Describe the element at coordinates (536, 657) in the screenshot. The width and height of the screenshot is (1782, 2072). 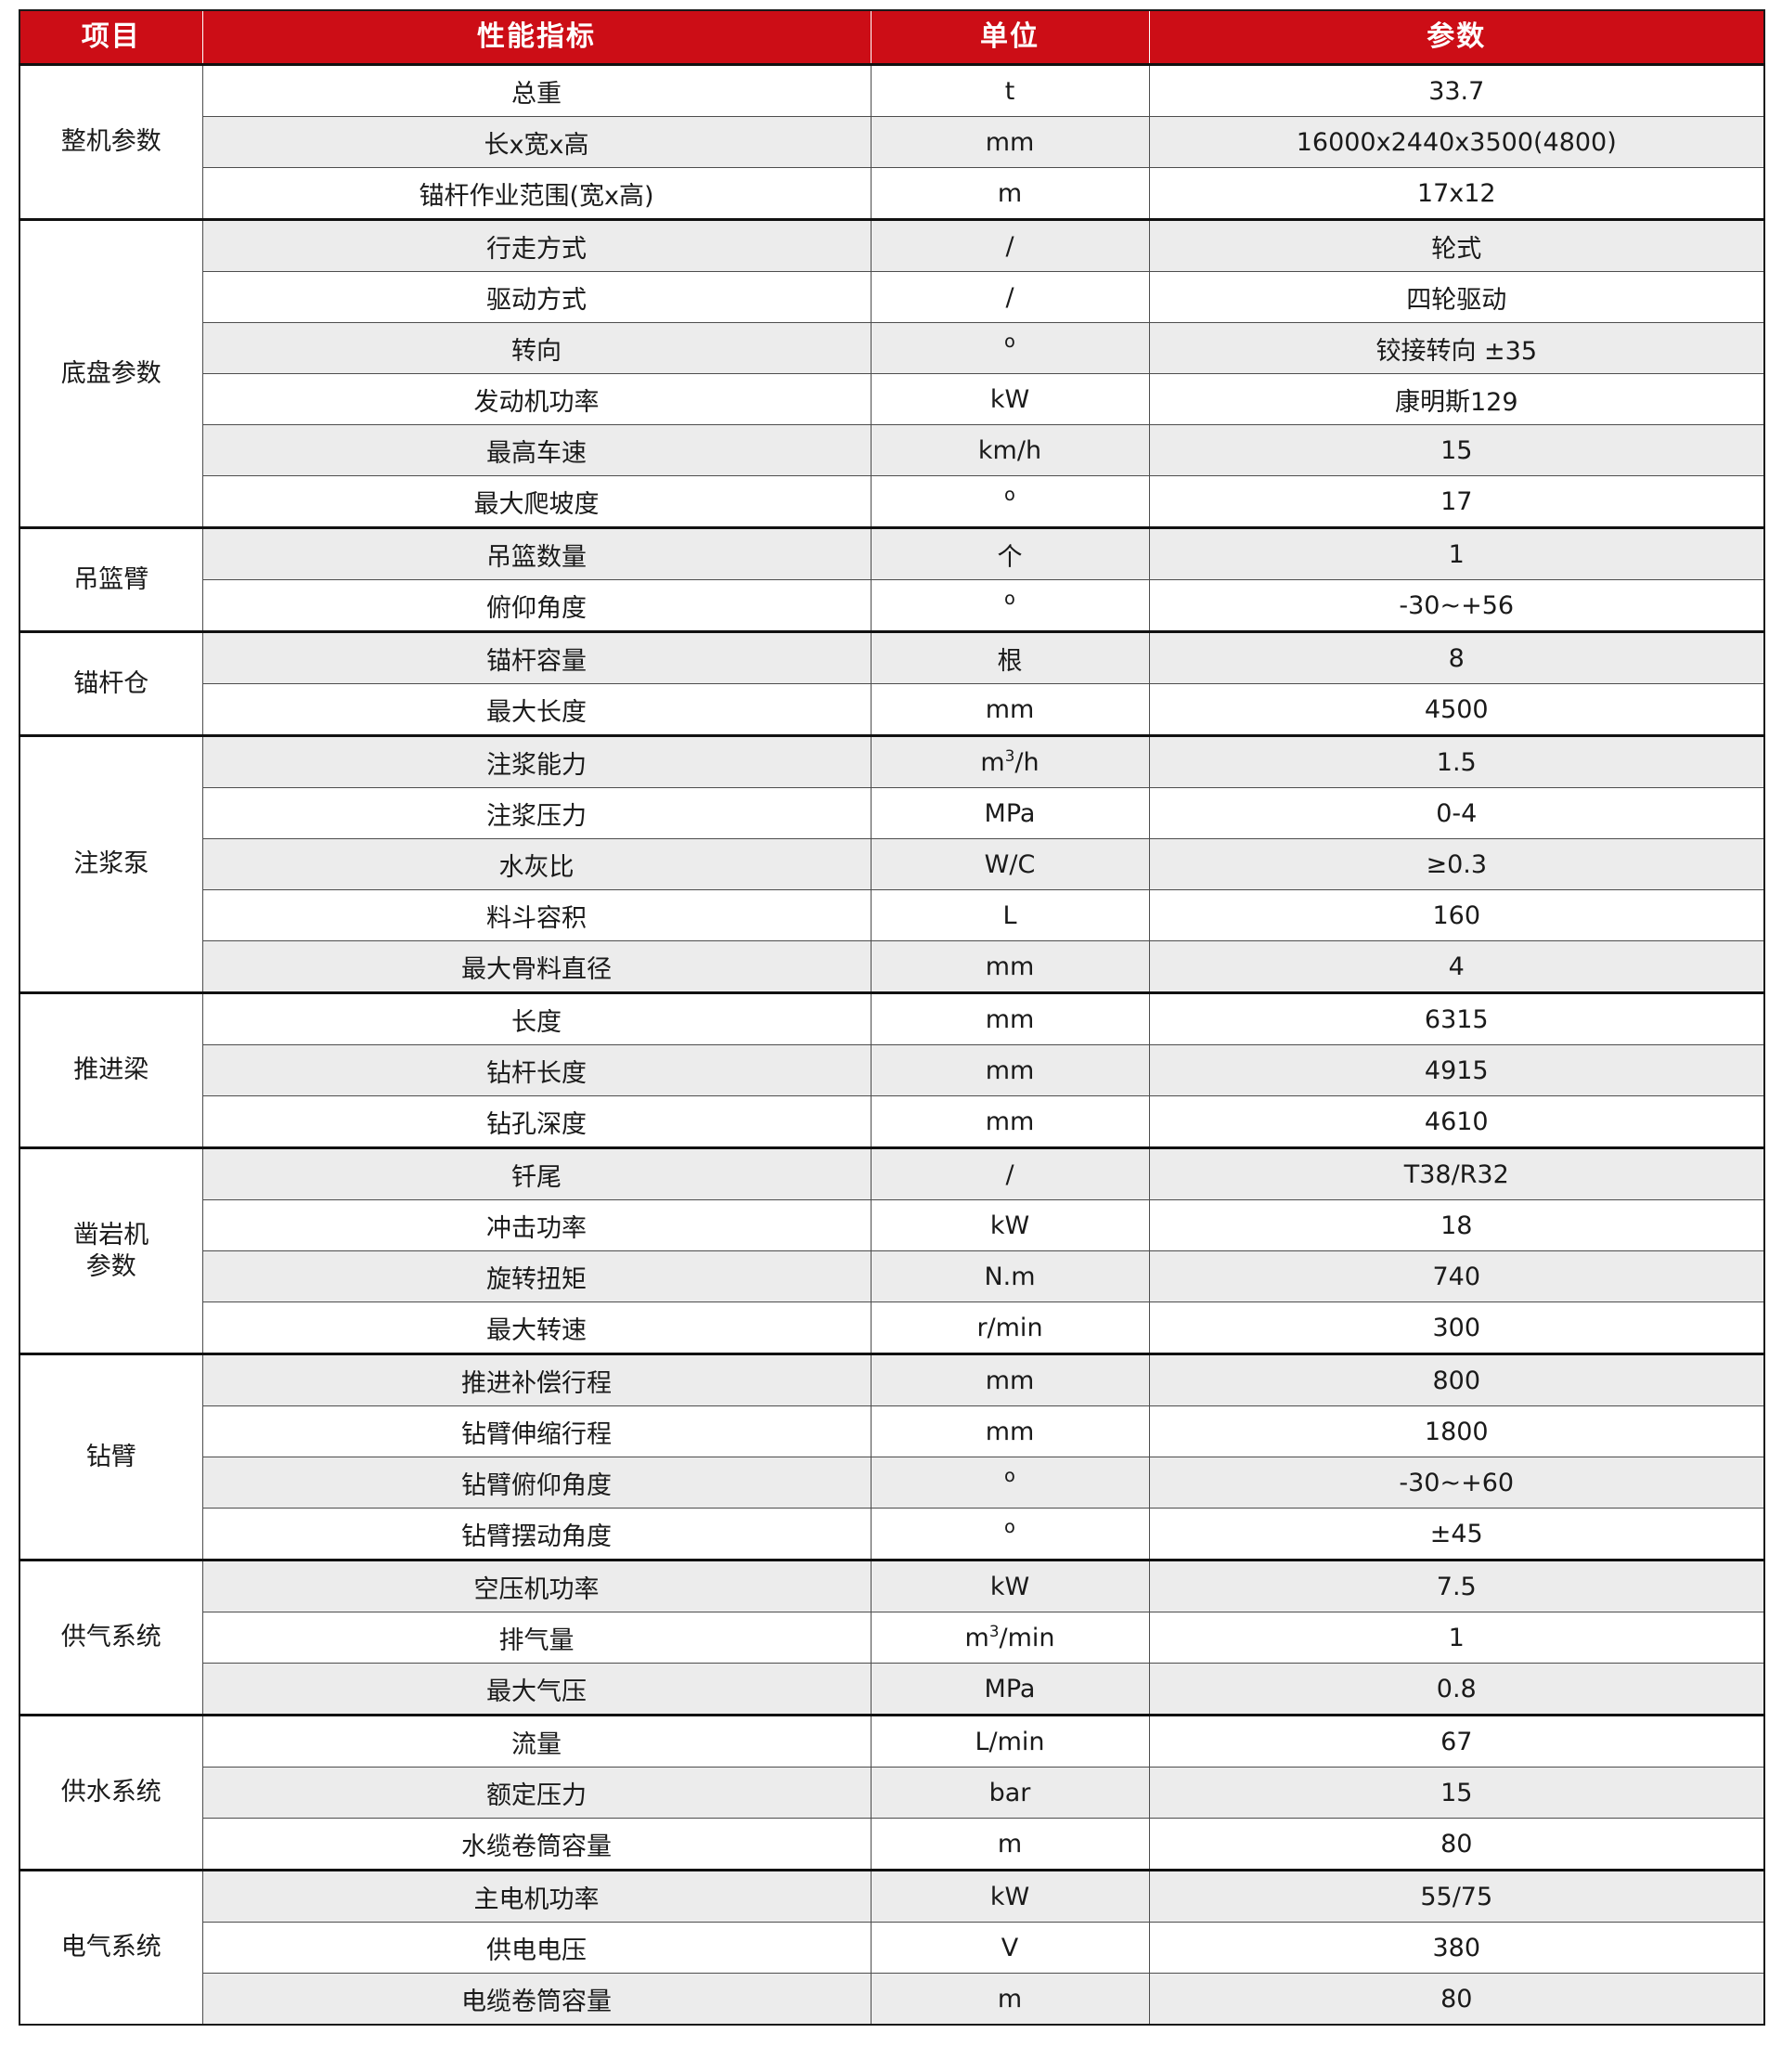
I see `item-cell: 锚杆容量` at that location.